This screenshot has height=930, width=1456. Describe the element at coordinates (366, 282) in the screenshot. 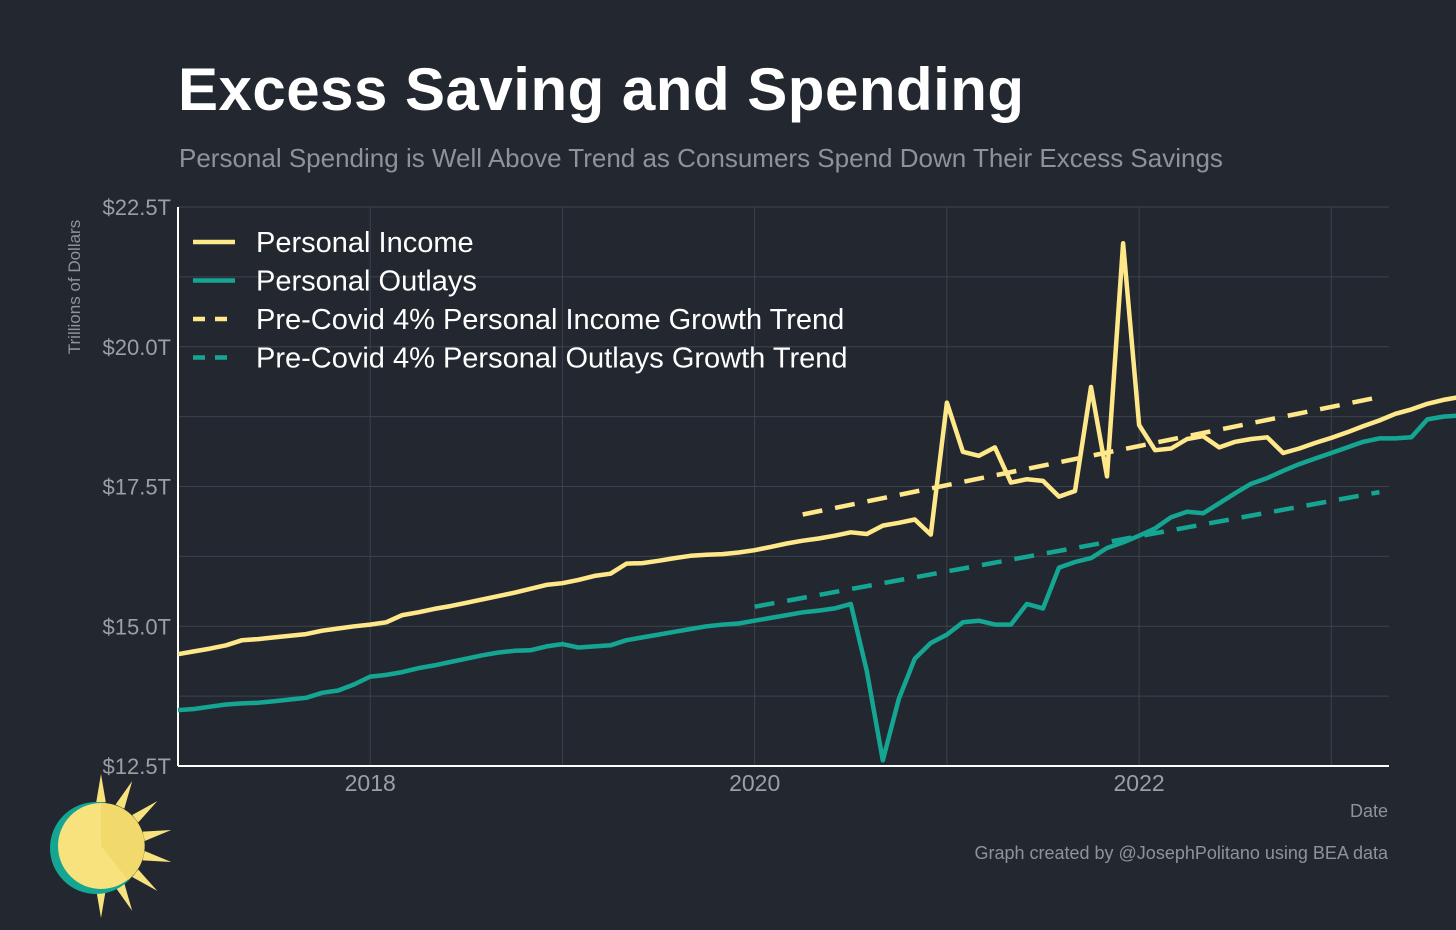

I see `legend-label: Personal Outlays` at that location.